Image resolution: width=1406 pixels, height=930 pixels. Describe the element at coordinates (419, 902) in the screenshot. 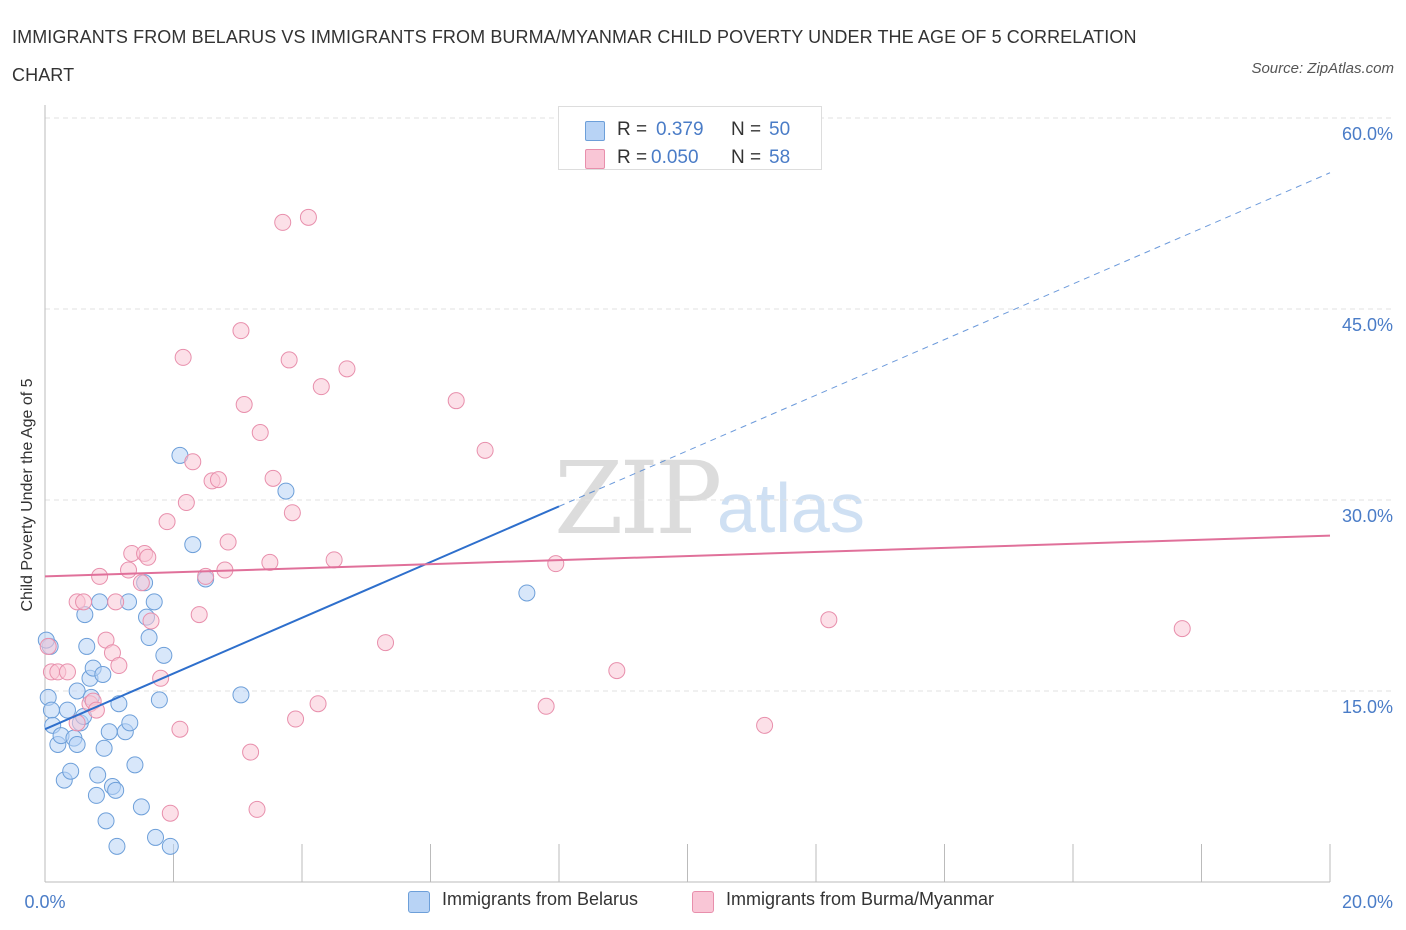

I see `legend-swatch-belarus` at that location.